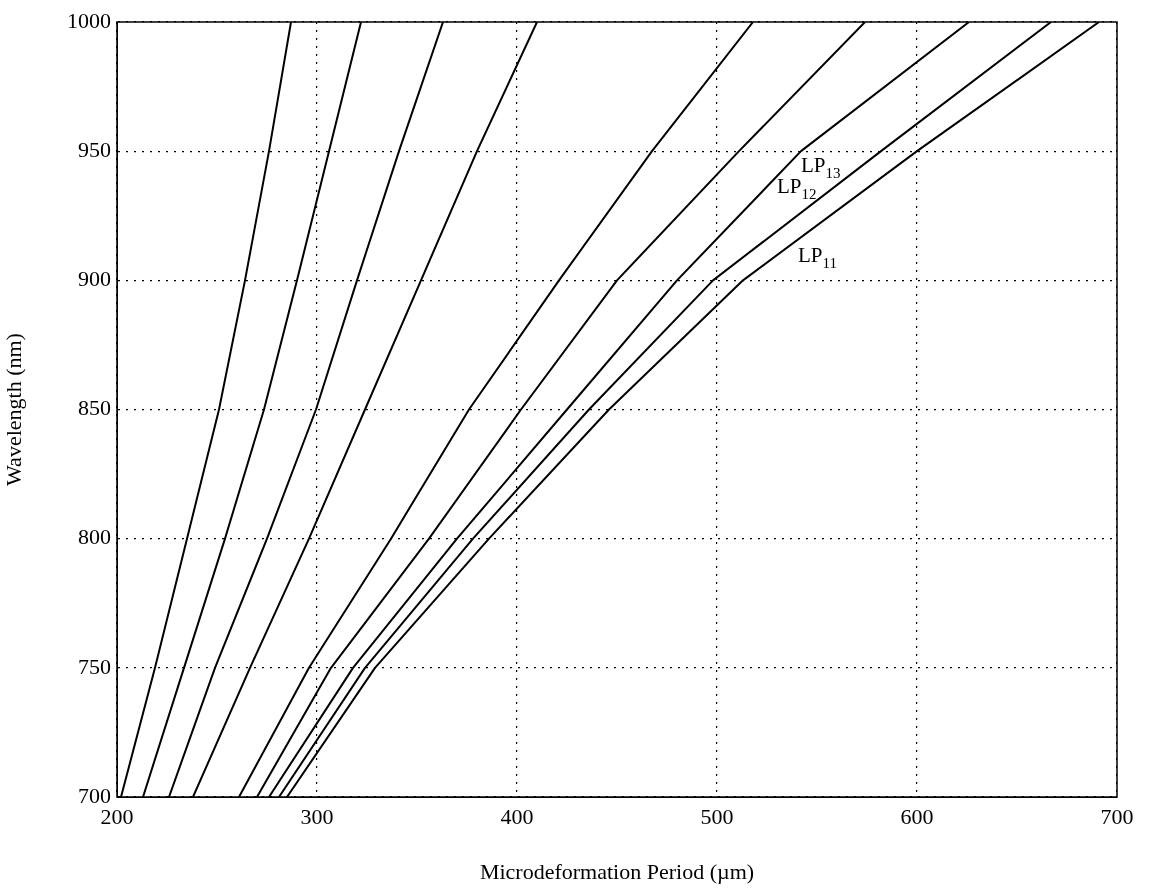  Describe the element at coordinates (94, 149) in the screenshot. I see `y-tick-label: 950` at that location.